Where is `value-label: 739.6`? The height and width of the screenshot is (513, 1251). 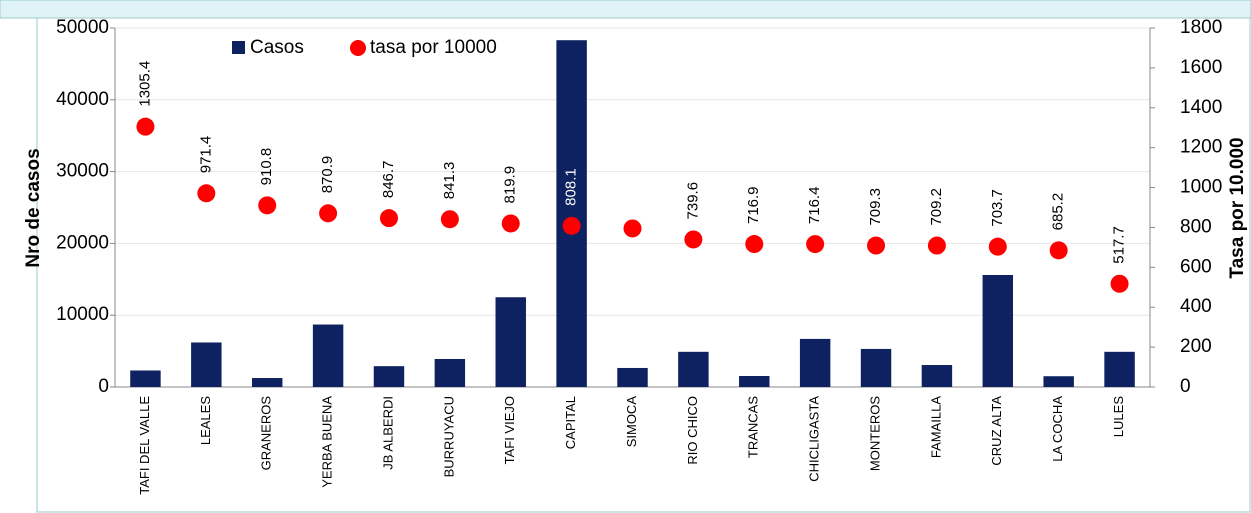
value-label: 739.6 is located at coordinates (692, 201).